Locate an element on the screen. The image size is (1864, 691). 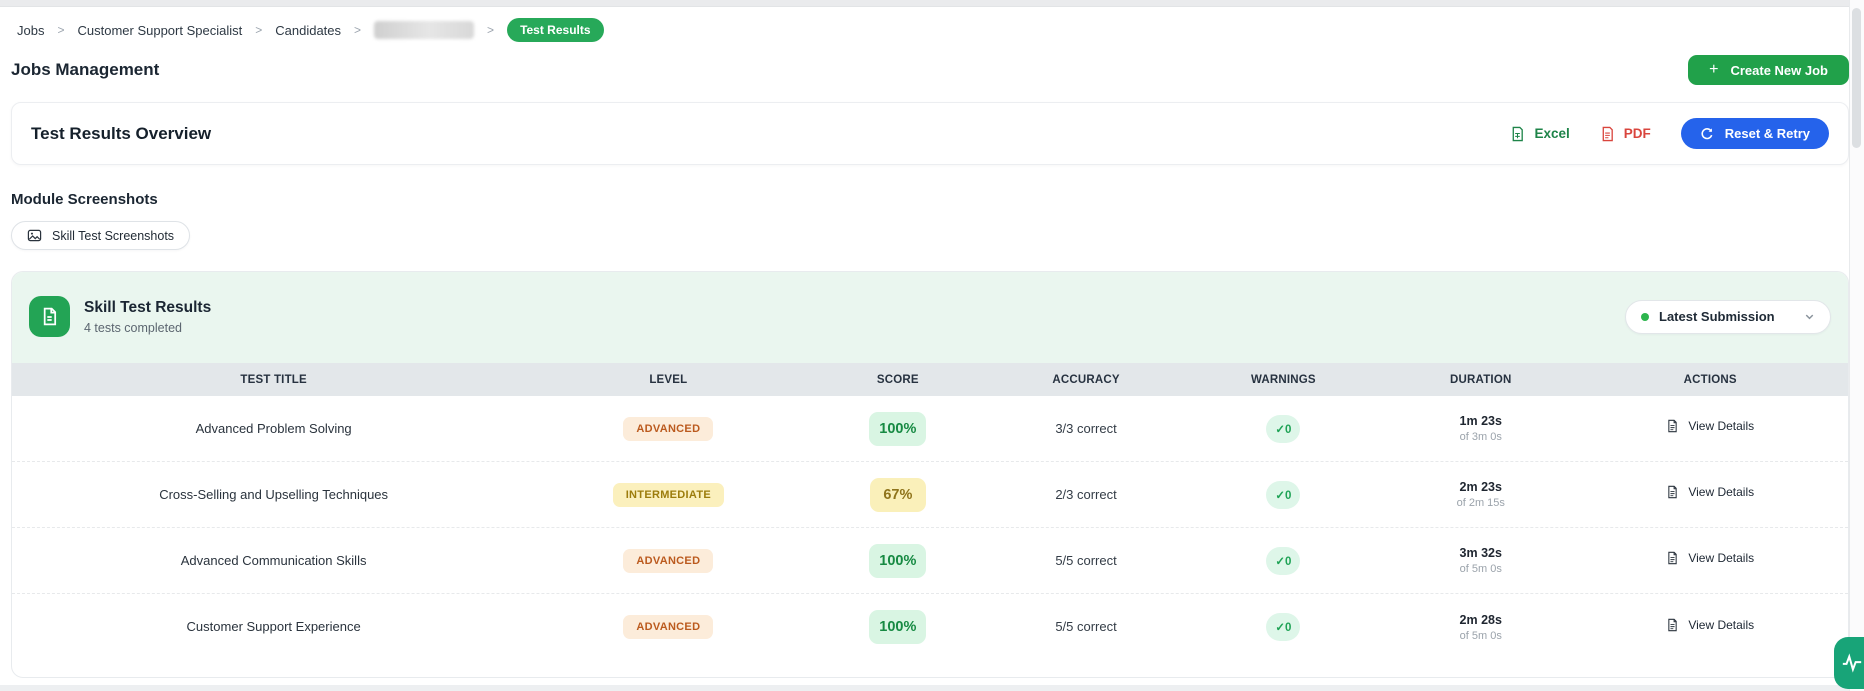
breadcrumb-jobs: Jobs is located at coordinates (31, 30).